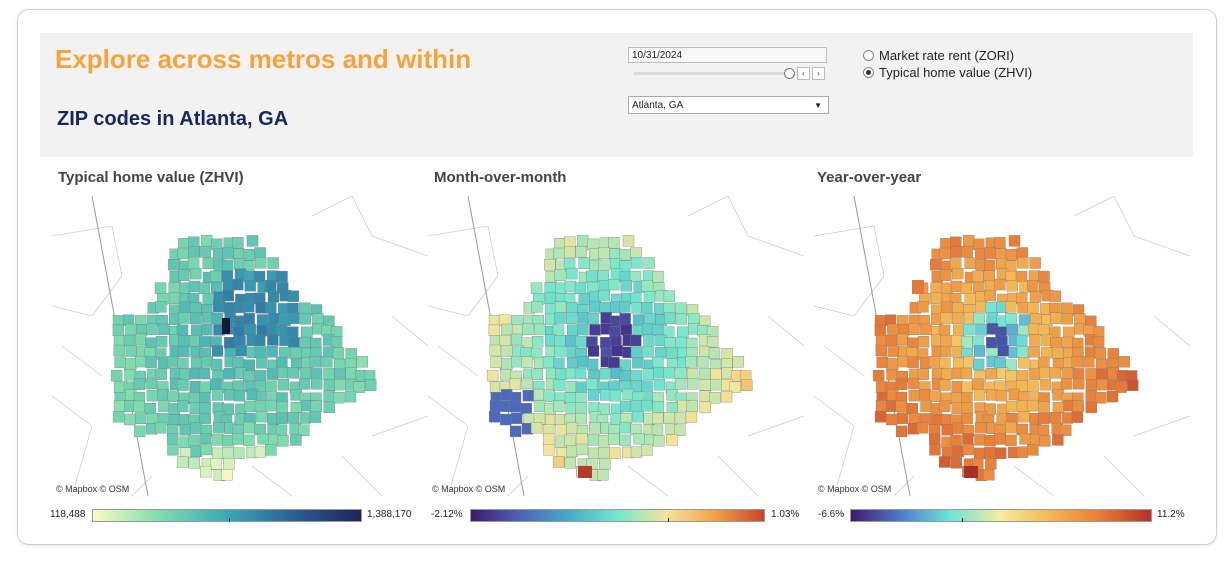  What do you see at coordinates (789, 73) in the screenshot?
I see `date-slider-handle` at bounding box center [789, 73].